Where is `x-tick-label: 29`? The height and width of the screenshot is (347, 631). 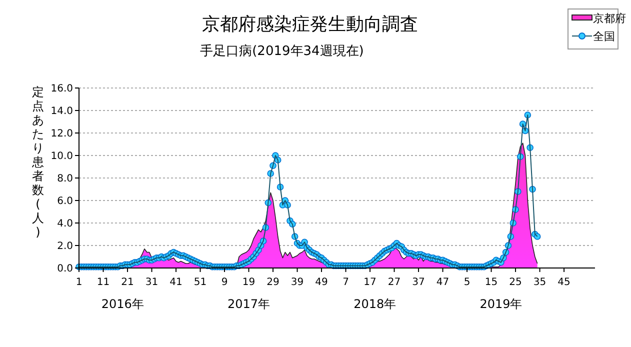
x-tick-label: 29 is located at coordinates (273, 282).